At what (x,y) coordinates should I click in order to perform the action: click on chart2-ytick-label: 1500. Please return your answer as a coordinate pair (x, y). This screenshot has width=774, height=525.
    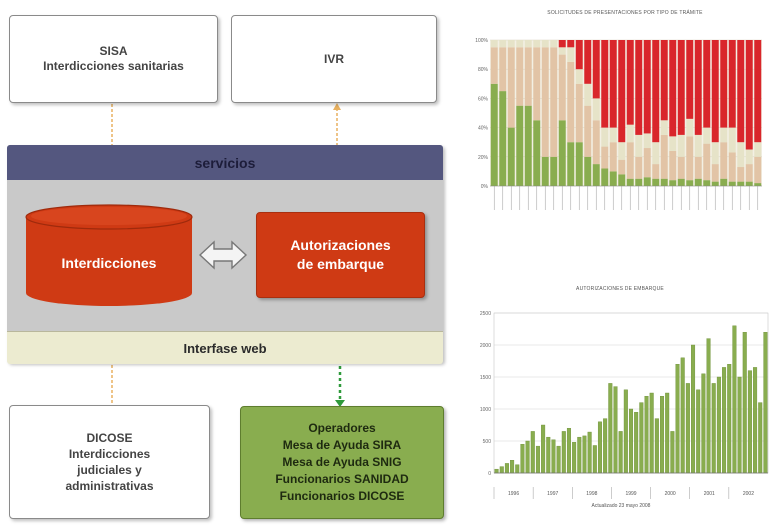
    Looking at the image, I should click on (485, 378).